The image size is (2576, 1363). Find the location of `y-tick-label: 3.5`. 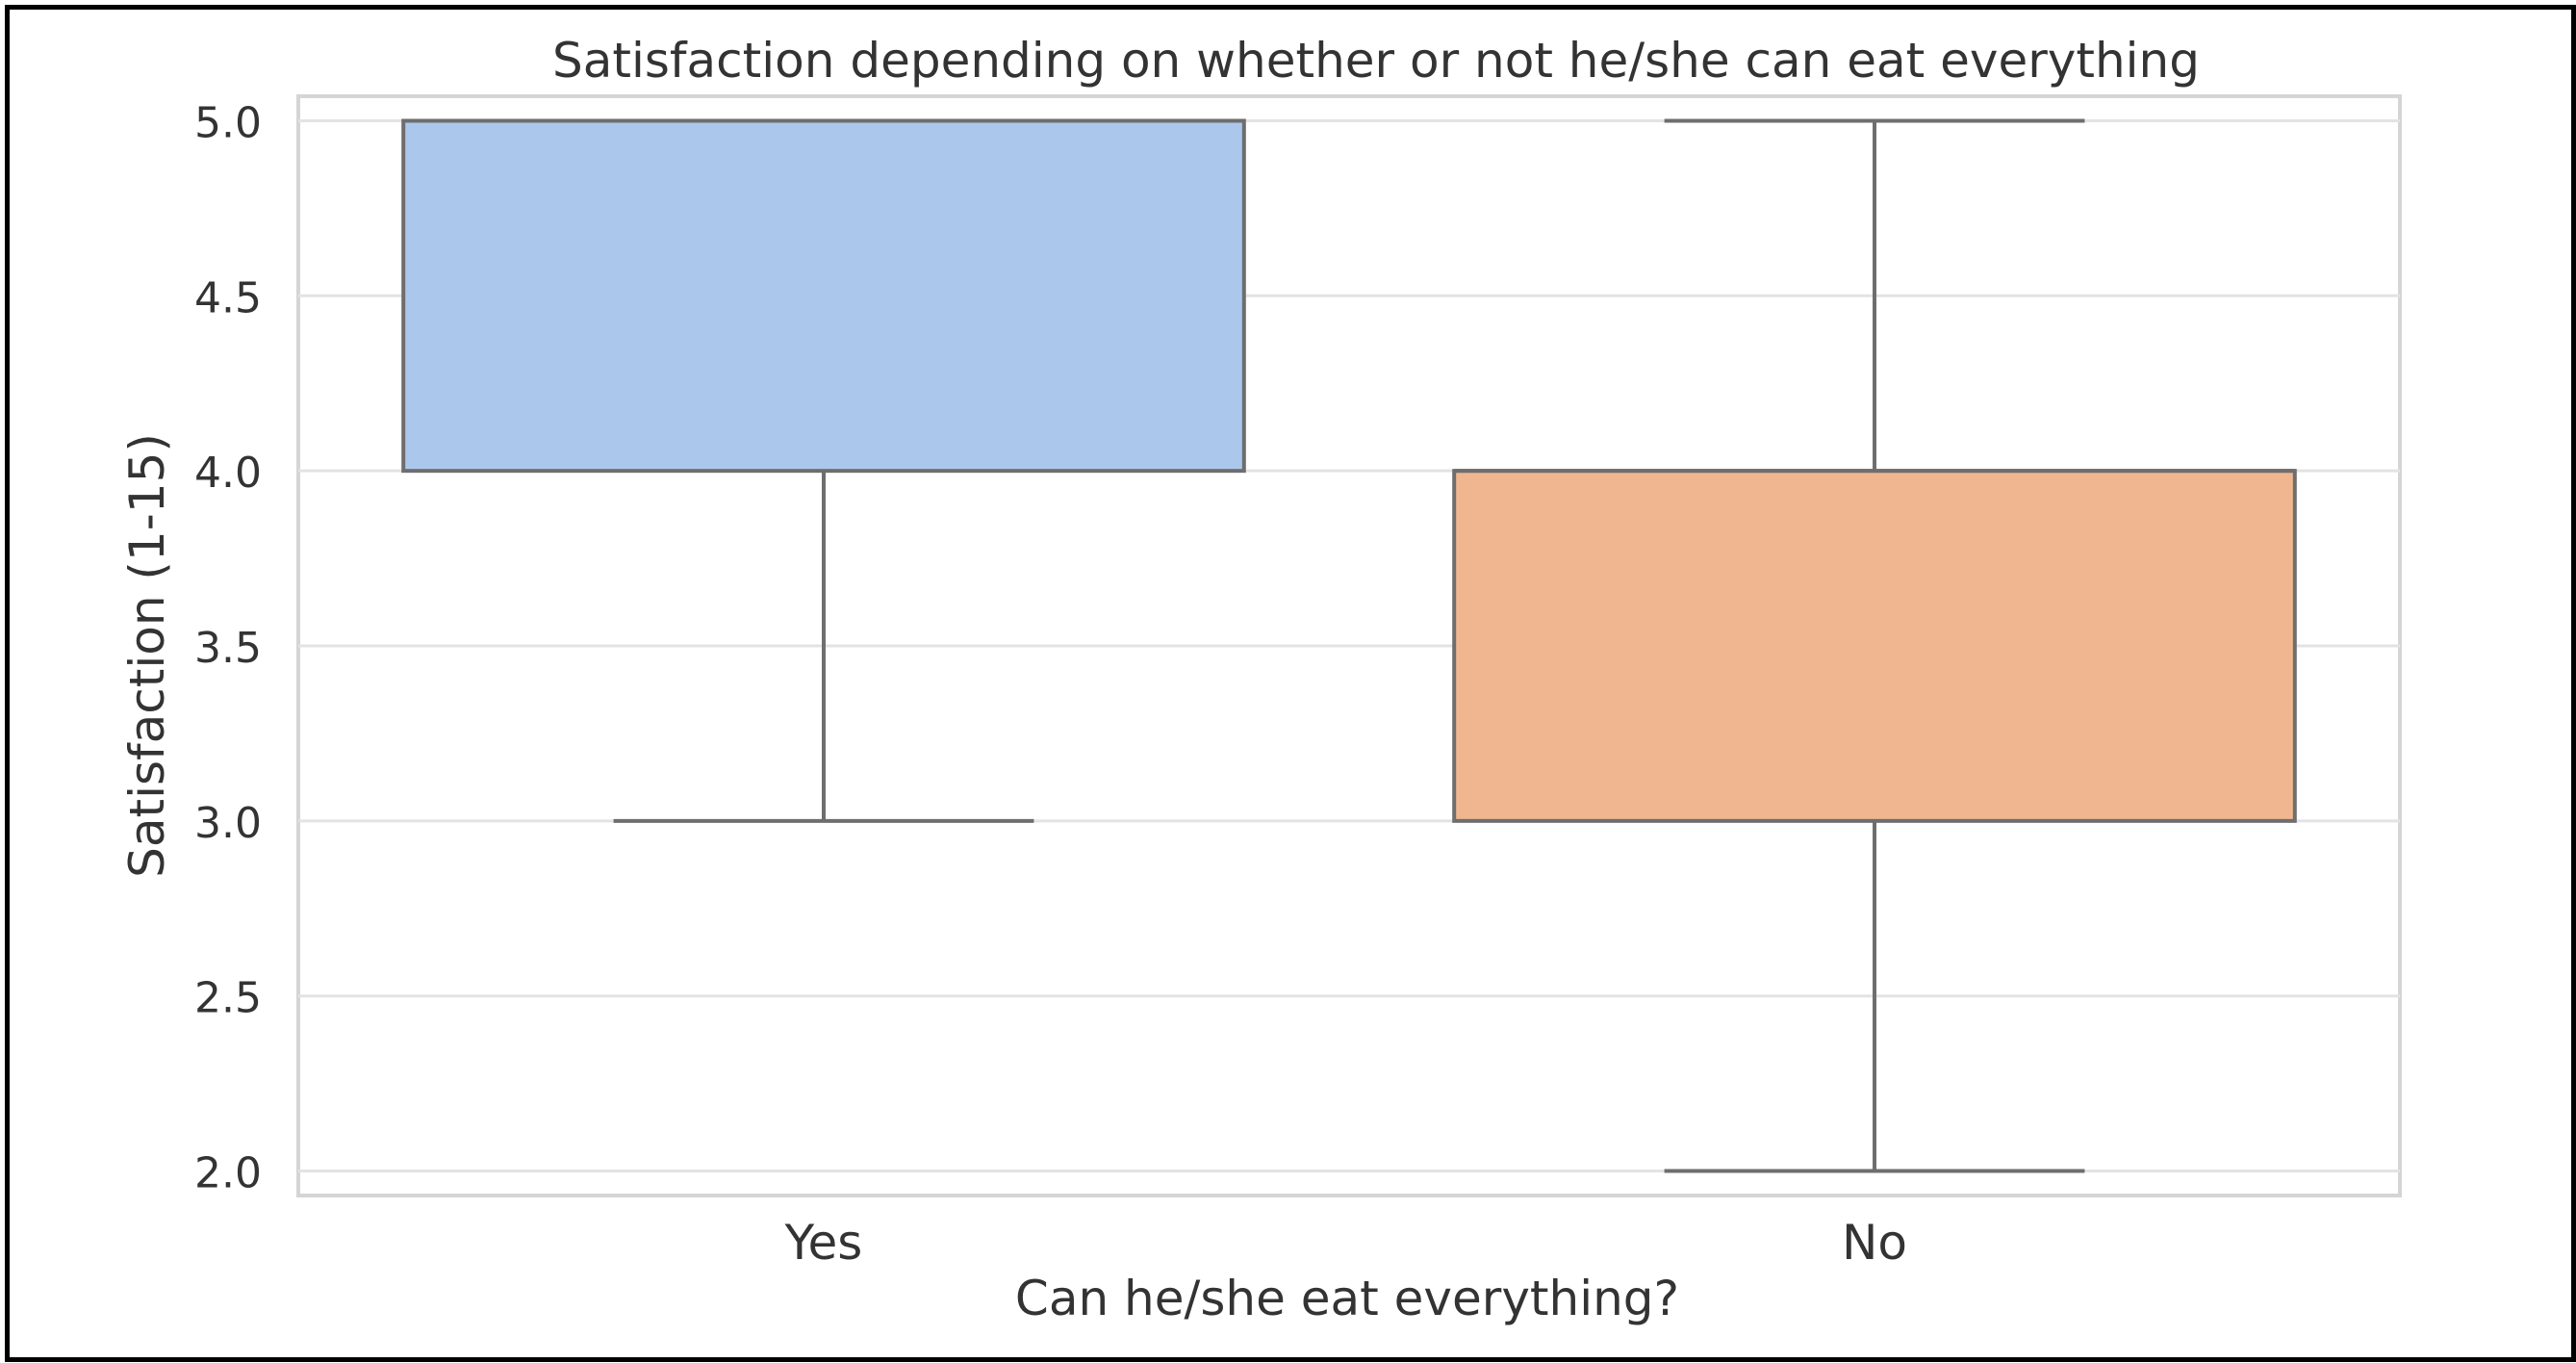

y-tick-label: 3.5 is located at coordinates (228, 649).